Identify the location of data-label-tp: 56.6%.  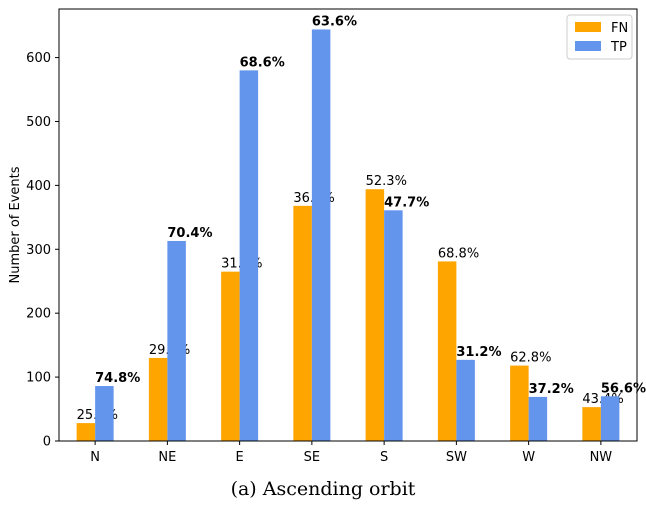
(623, 388).